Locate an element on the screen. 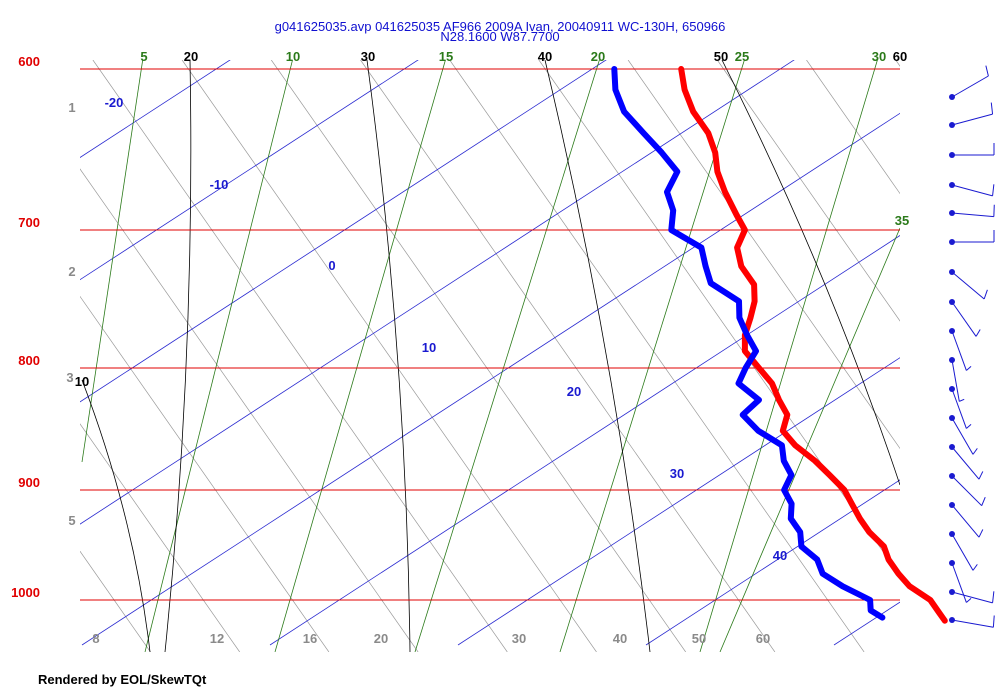  top-temp-label-2: 40 is located at coordinates (545, 56).